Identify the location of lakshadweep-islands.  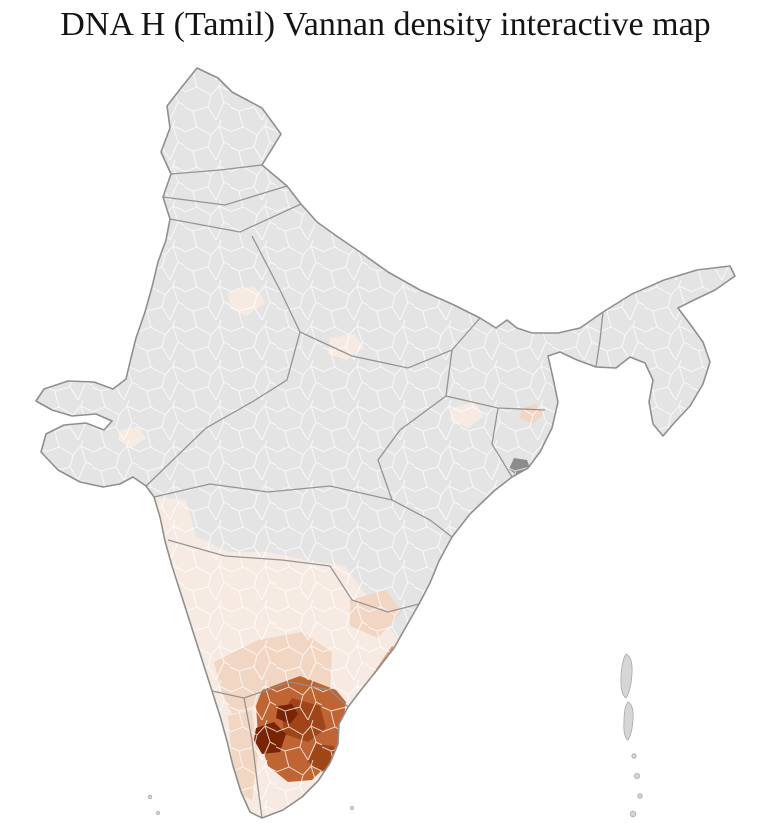
(250, 804).